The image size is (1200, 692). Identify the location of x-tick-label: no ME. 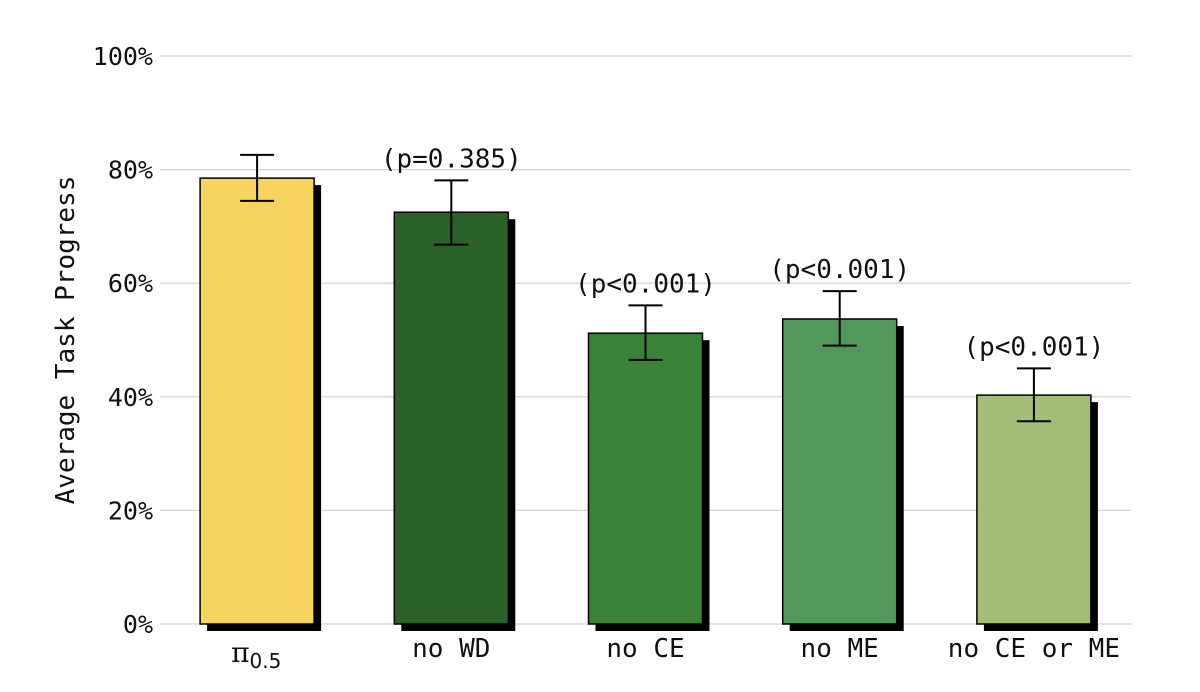
(840, 649).